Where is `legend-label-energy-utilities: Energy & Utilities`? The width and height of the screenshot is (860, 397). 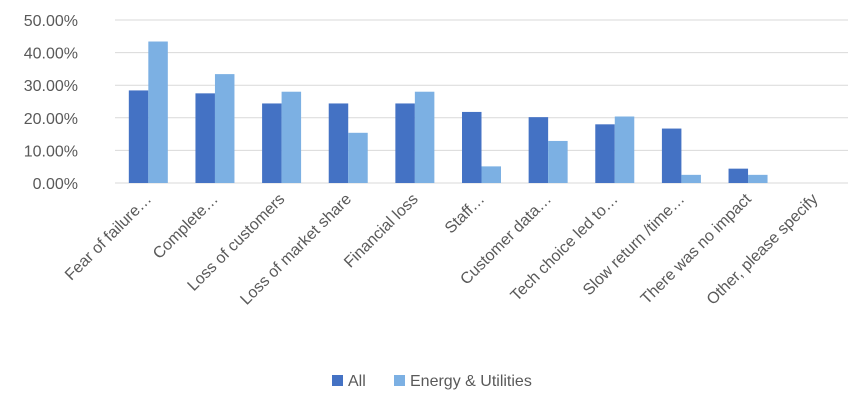 legend-label-energy-utilities: Energy & Utilities is located at coordinates (471, 381).